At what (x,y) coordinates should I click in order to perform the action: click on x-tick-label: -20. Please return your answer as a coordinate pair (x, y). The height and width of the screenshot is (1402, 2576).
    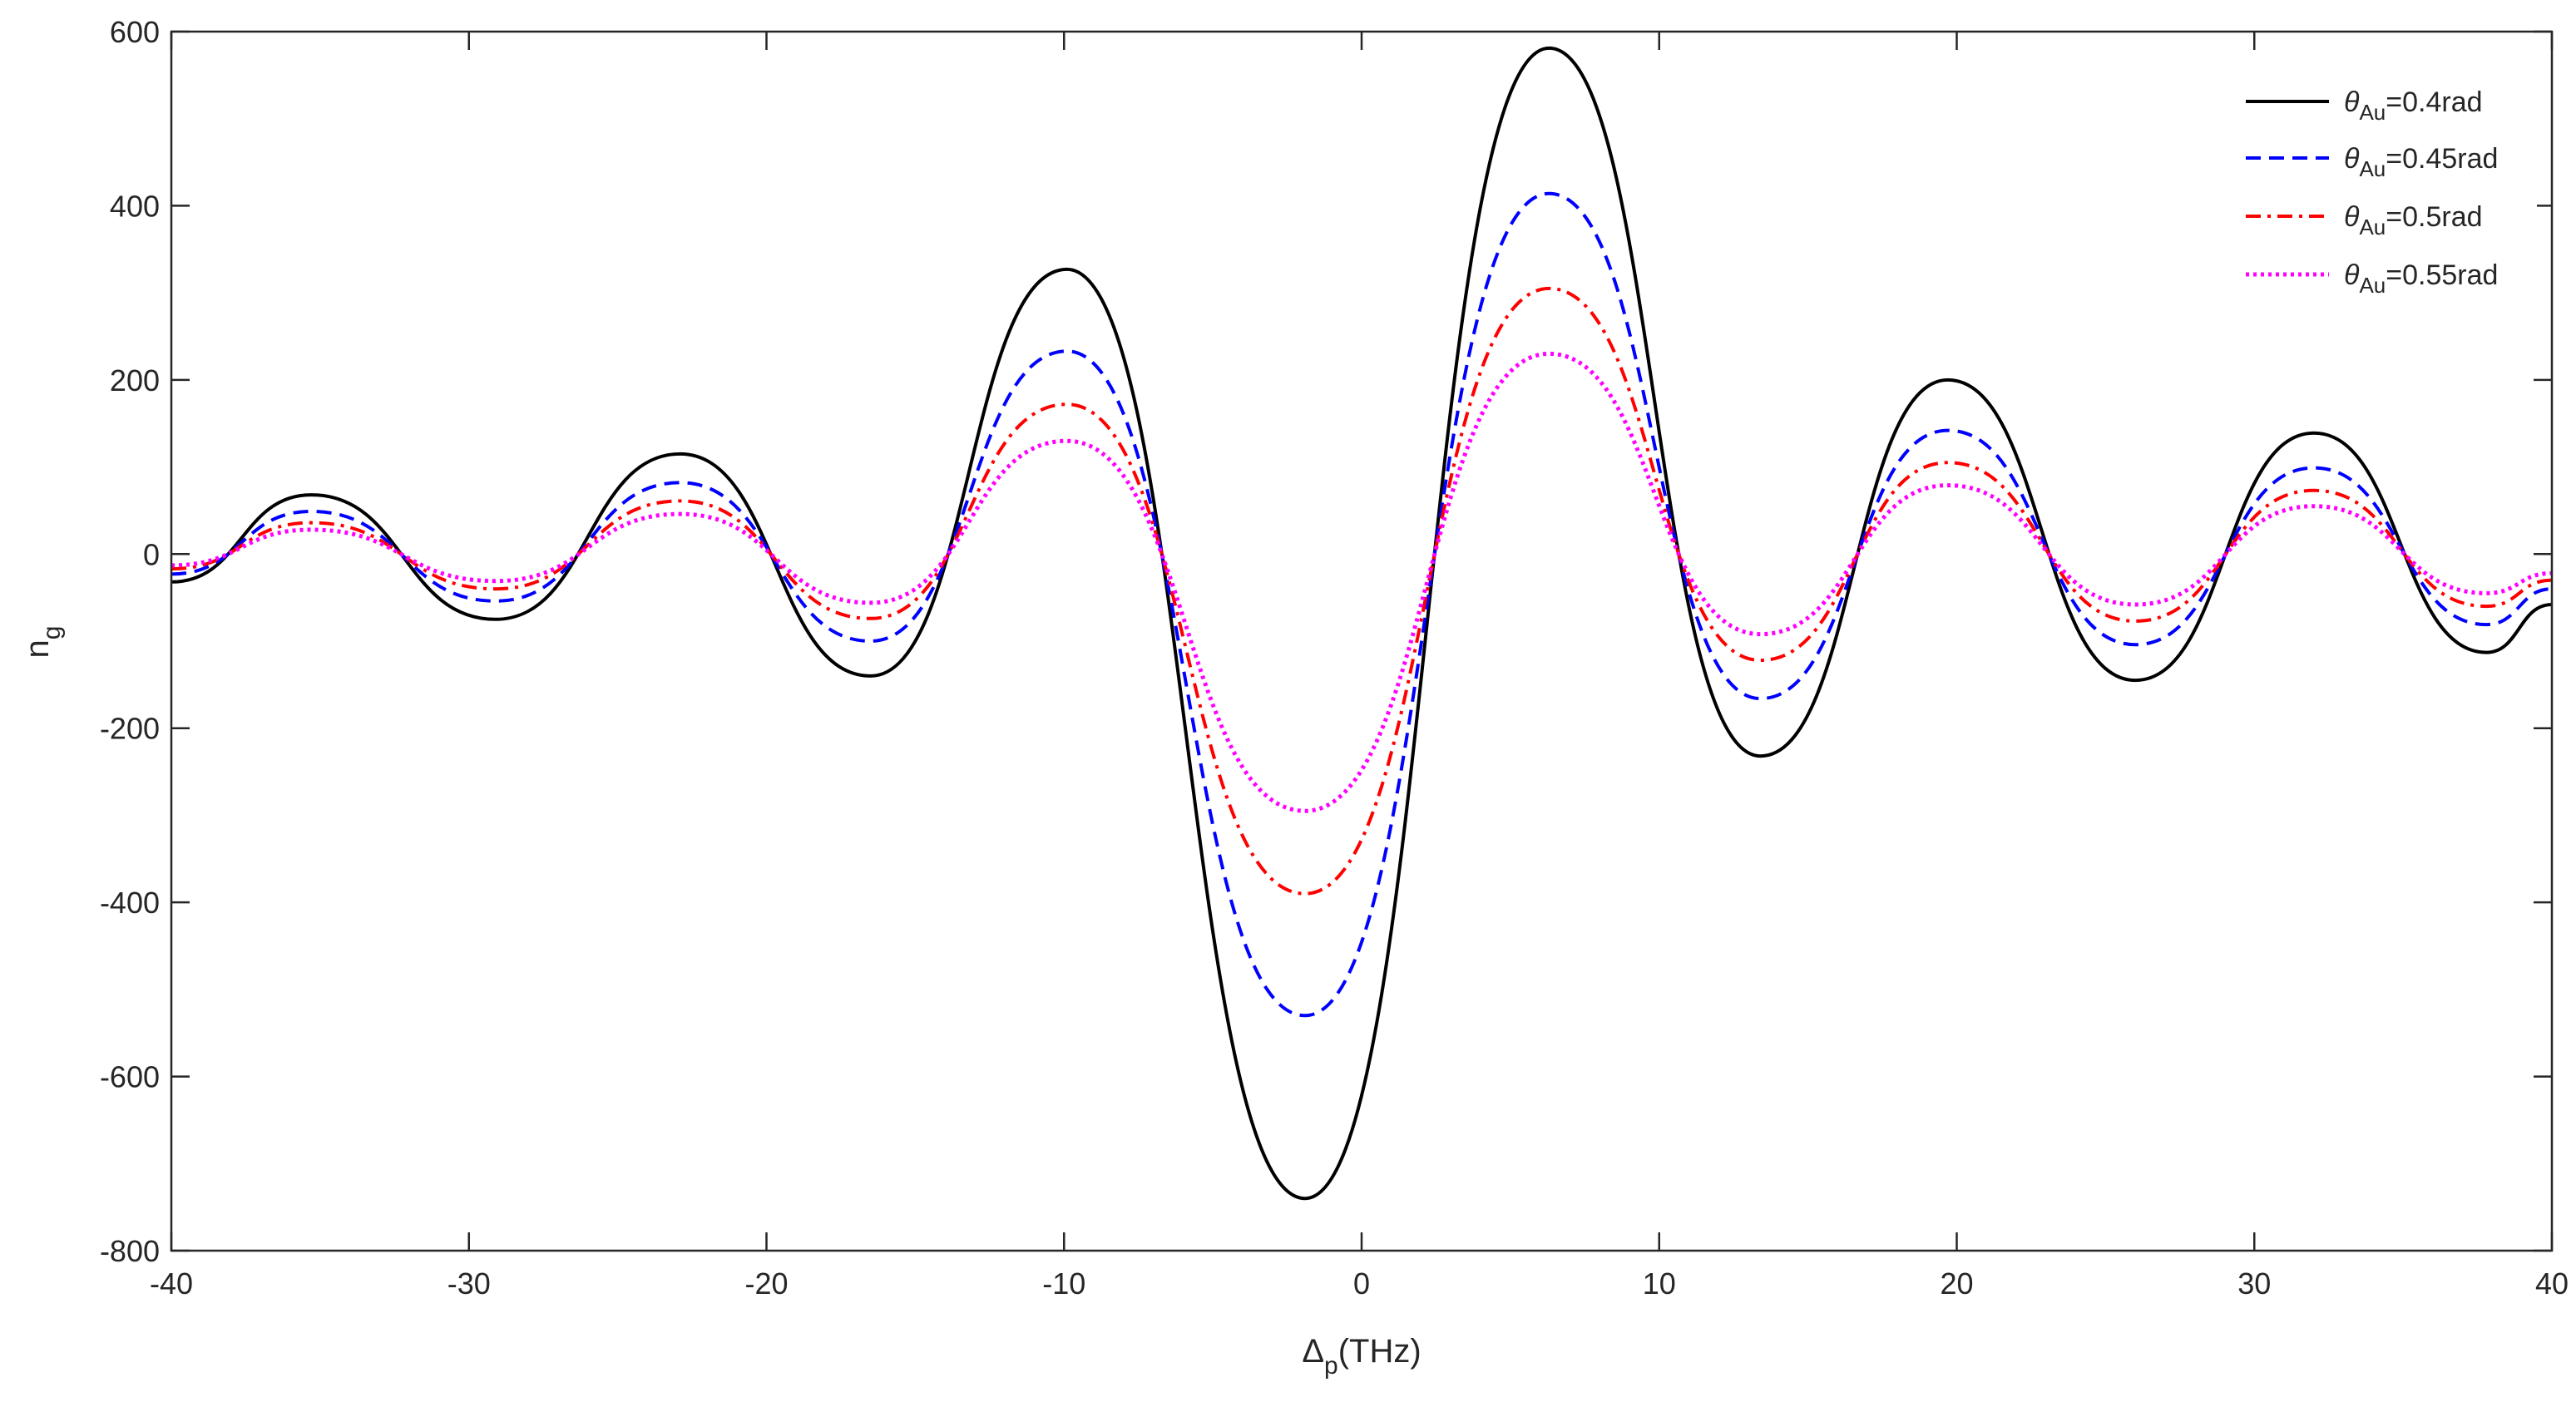
    Looking at the image, I should click on (766, 1283).